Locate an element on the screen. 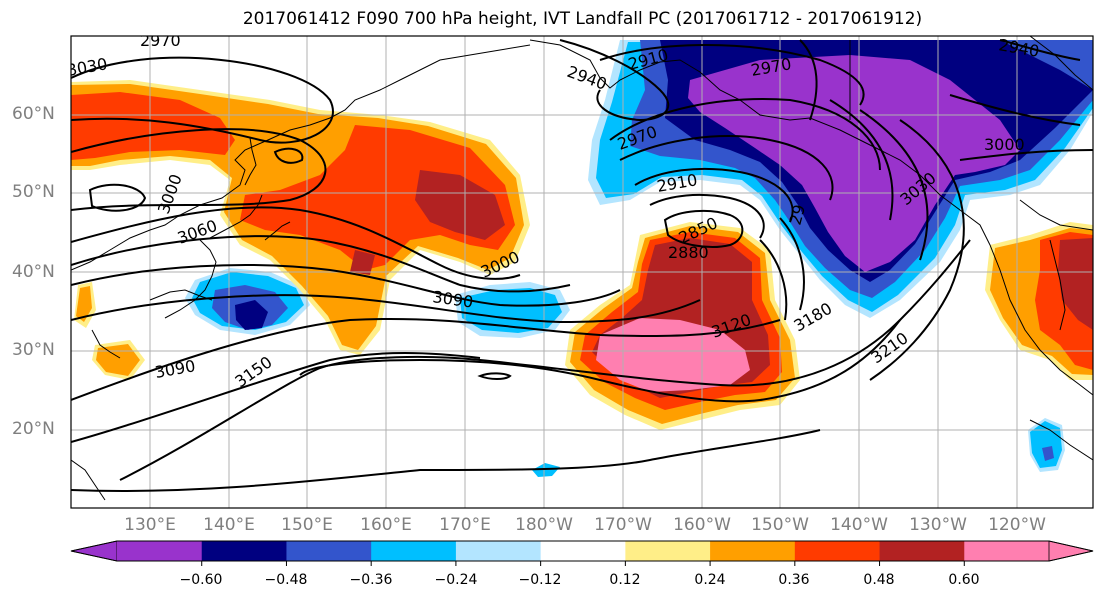 This screenshot has height=601, width=1105. lon-label-130w: 130°W is located at coordinates (938, 525).